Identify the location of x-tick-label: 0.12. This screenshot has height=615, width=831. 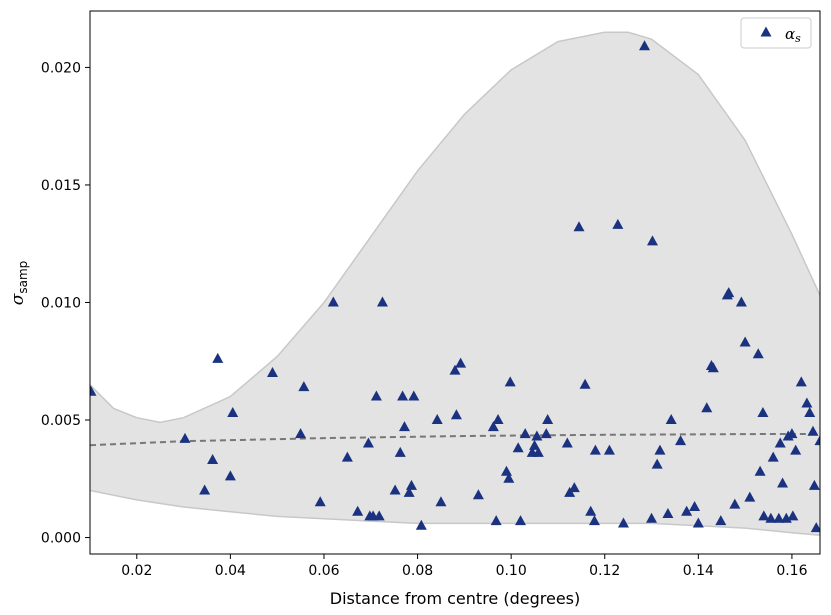
(604, 571).